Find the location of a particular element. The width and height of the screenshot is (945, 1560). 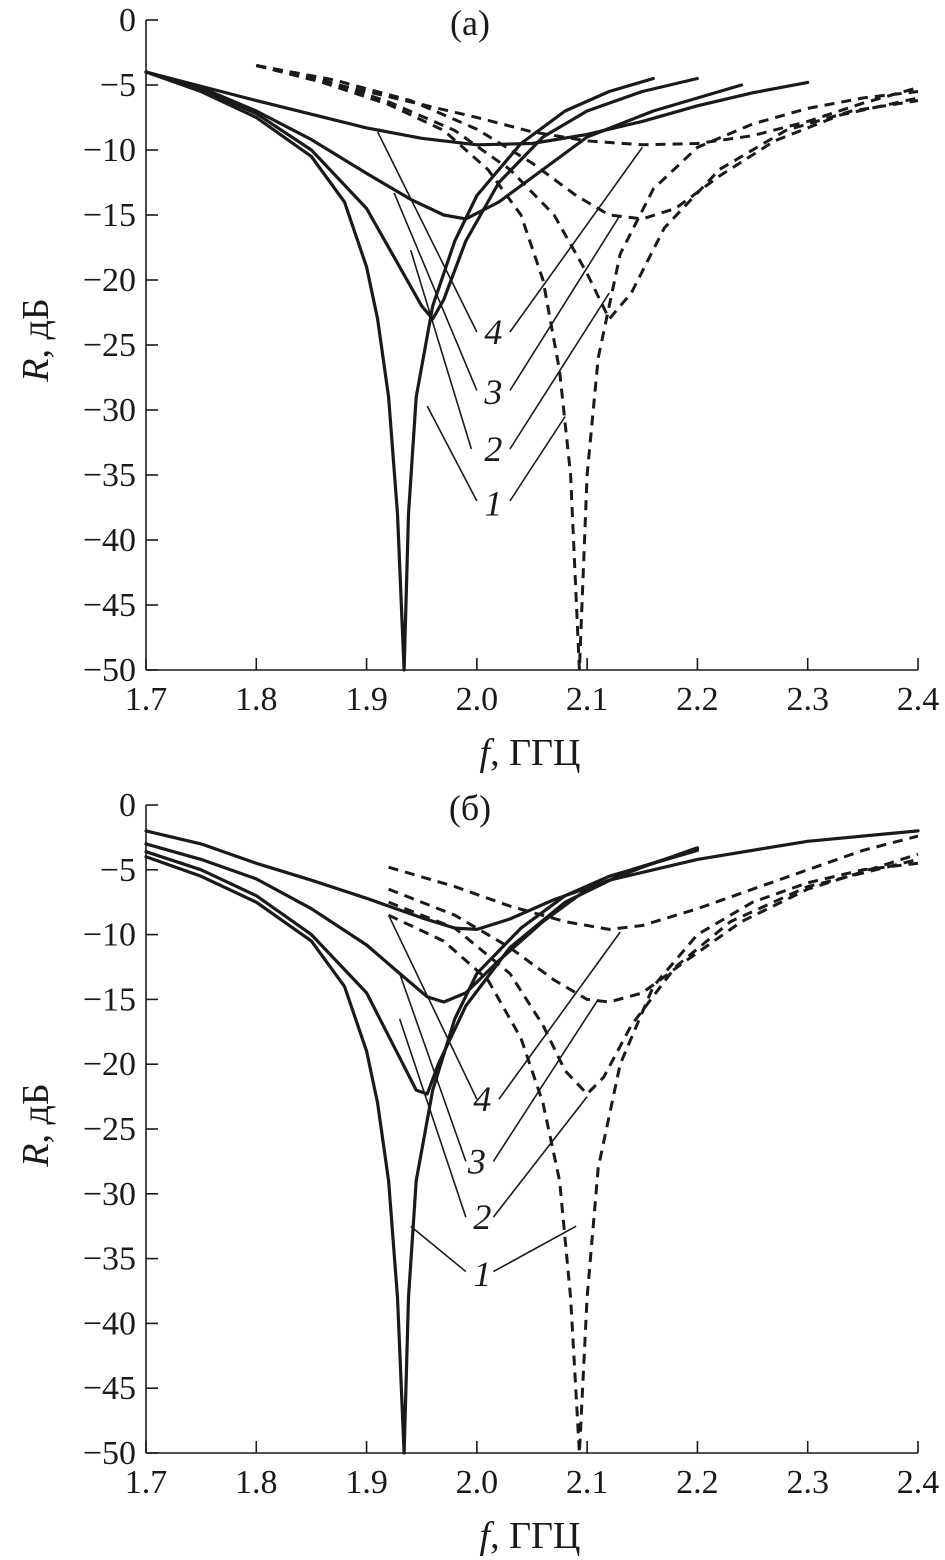

panel-label: (а) is located at coordinates (470, 23).